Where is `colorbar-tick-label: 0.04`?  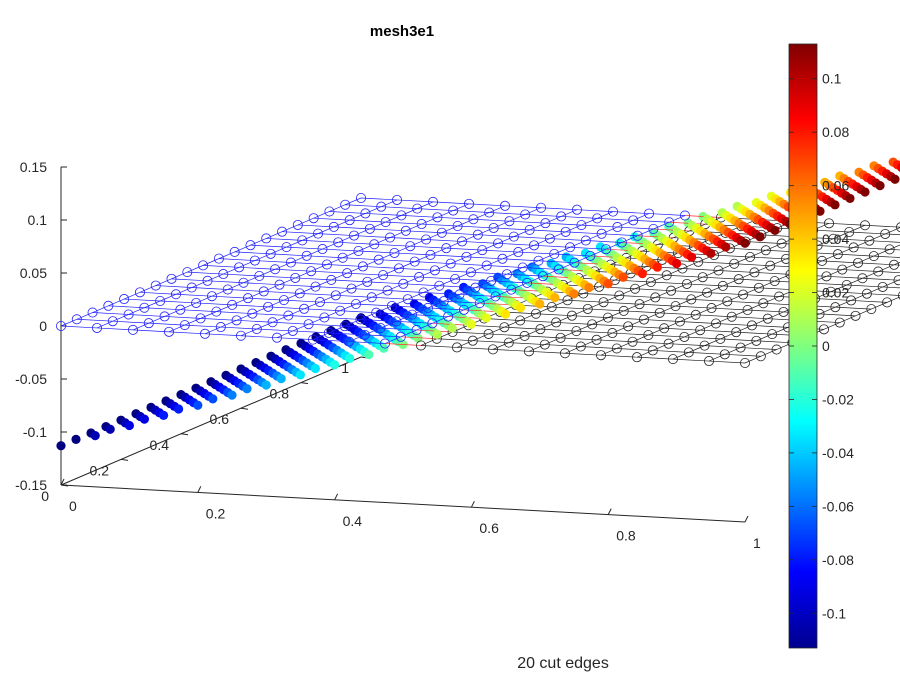
colorbar-tick-label: 0.04 is located at coordinates (835, 239).